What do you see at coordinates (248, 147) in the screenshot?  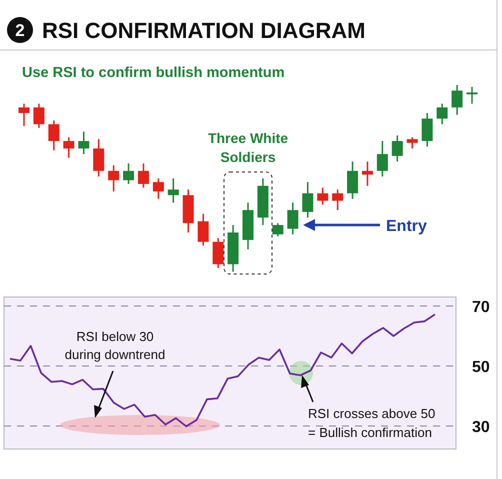 I see `annotation: Three White Soldiers` at bounding box center [248, 147].